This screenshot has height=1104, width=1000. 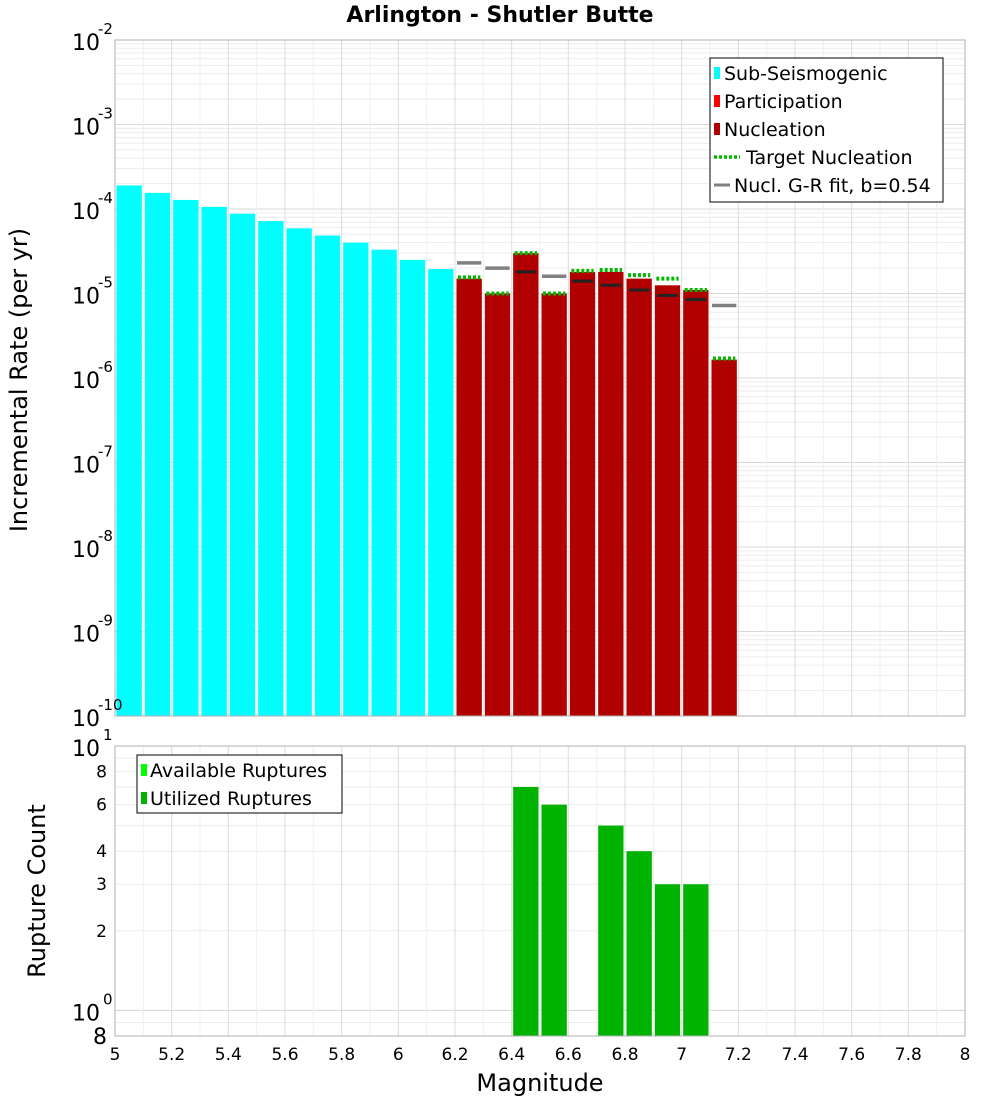 What do you see at coordinates (105, 536) in the screenshot?
I see `top-y-tick-exponent: -8` at bounding box center [105, 536].